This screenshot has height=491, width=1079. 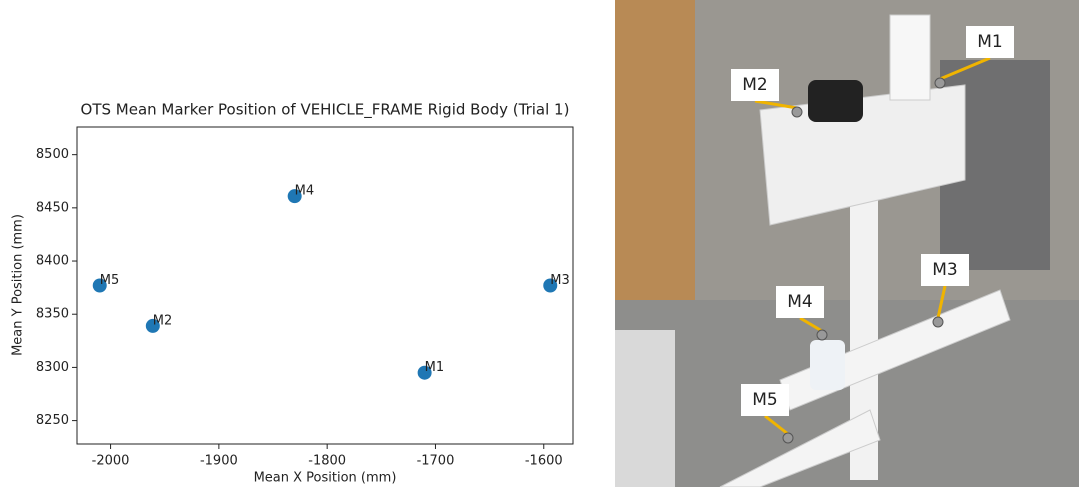 I want to click on point-label: M2, so click(x=163, y=320).